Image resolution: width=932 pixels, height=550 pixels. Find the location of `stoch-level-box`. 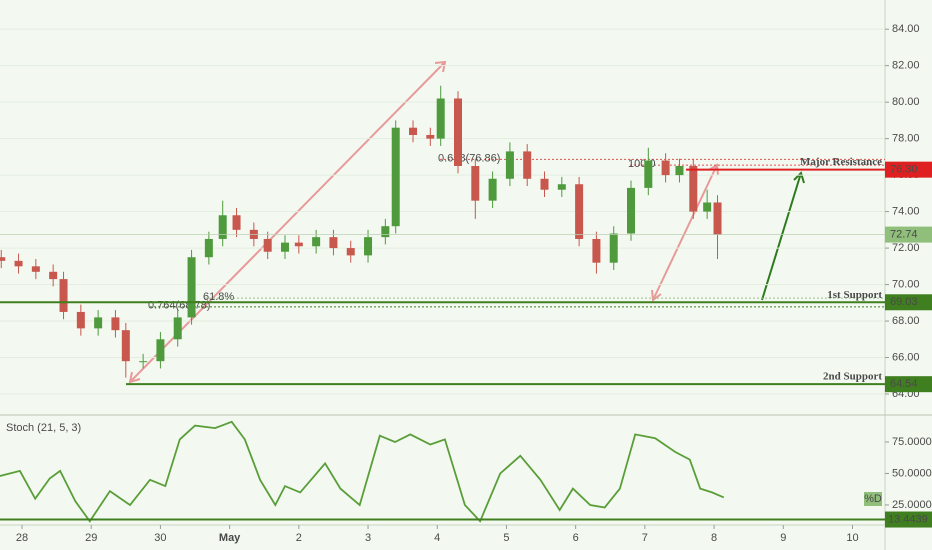

stoch-level-box is located at coordinates (908, 519).